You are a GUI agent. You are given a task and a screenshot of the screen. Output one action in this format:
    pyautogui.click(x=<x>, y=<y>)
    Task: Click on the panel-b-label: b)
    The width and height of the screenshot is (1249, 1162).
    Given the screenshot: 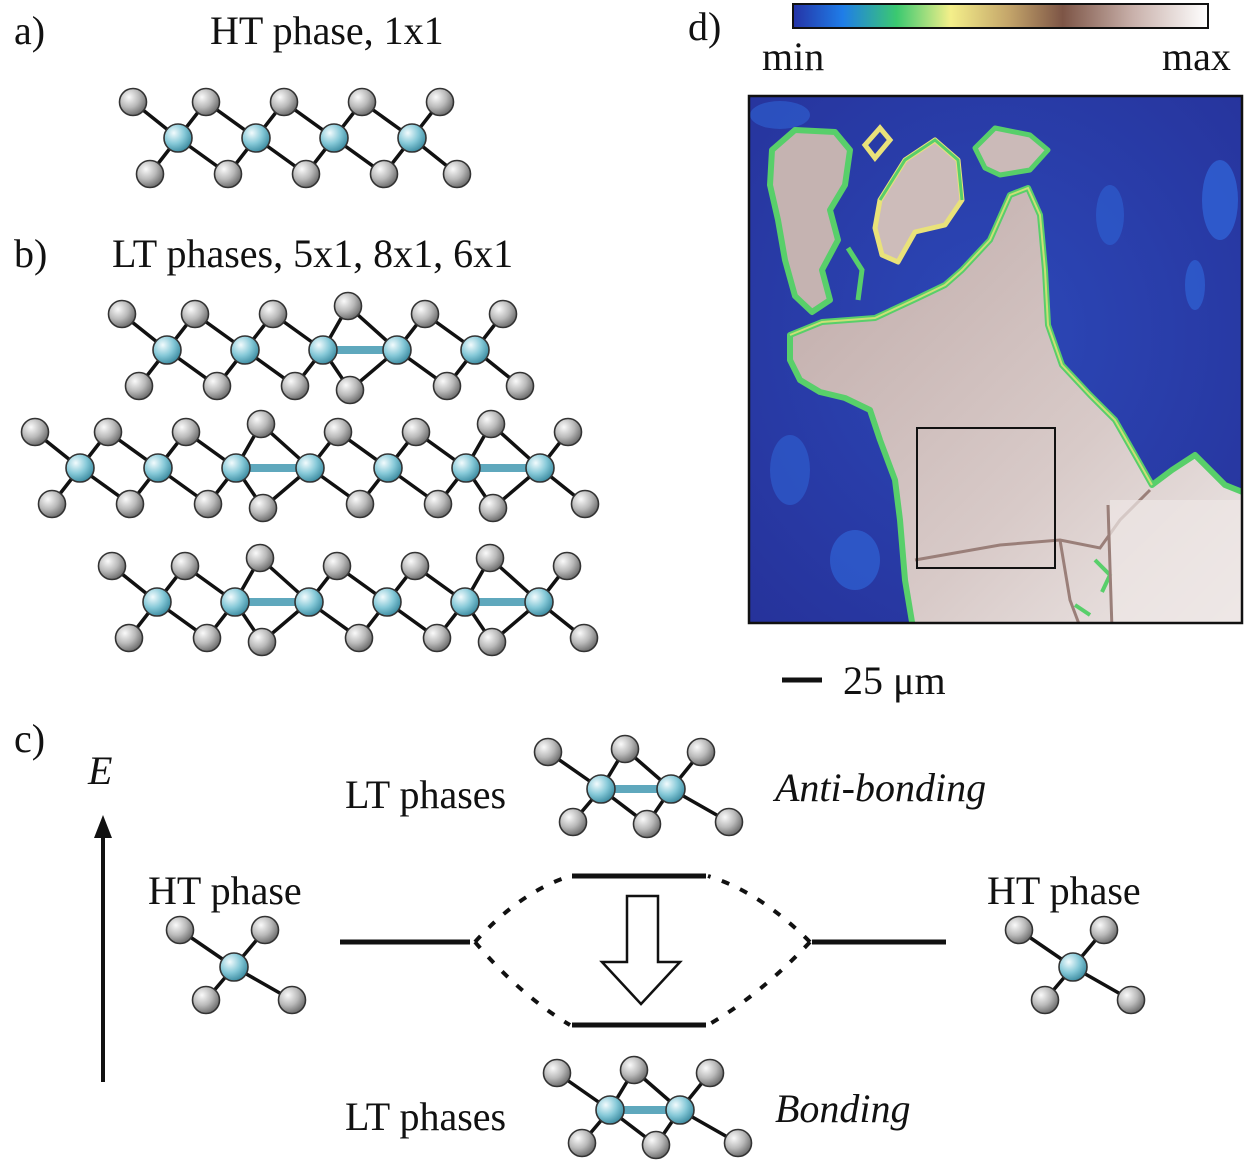 What is the action you would take?
    pyautogui.click(x=30, y=253)
    